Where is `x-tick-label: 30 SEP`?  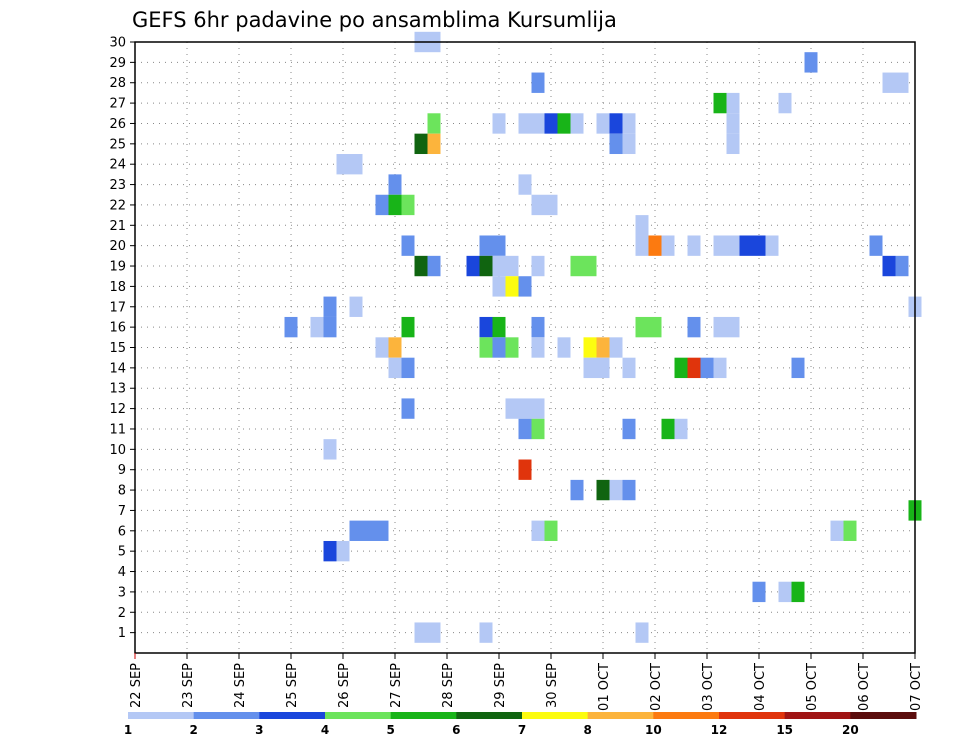 x-tick-label: 30 SEP is located at coordinates (552, 685).